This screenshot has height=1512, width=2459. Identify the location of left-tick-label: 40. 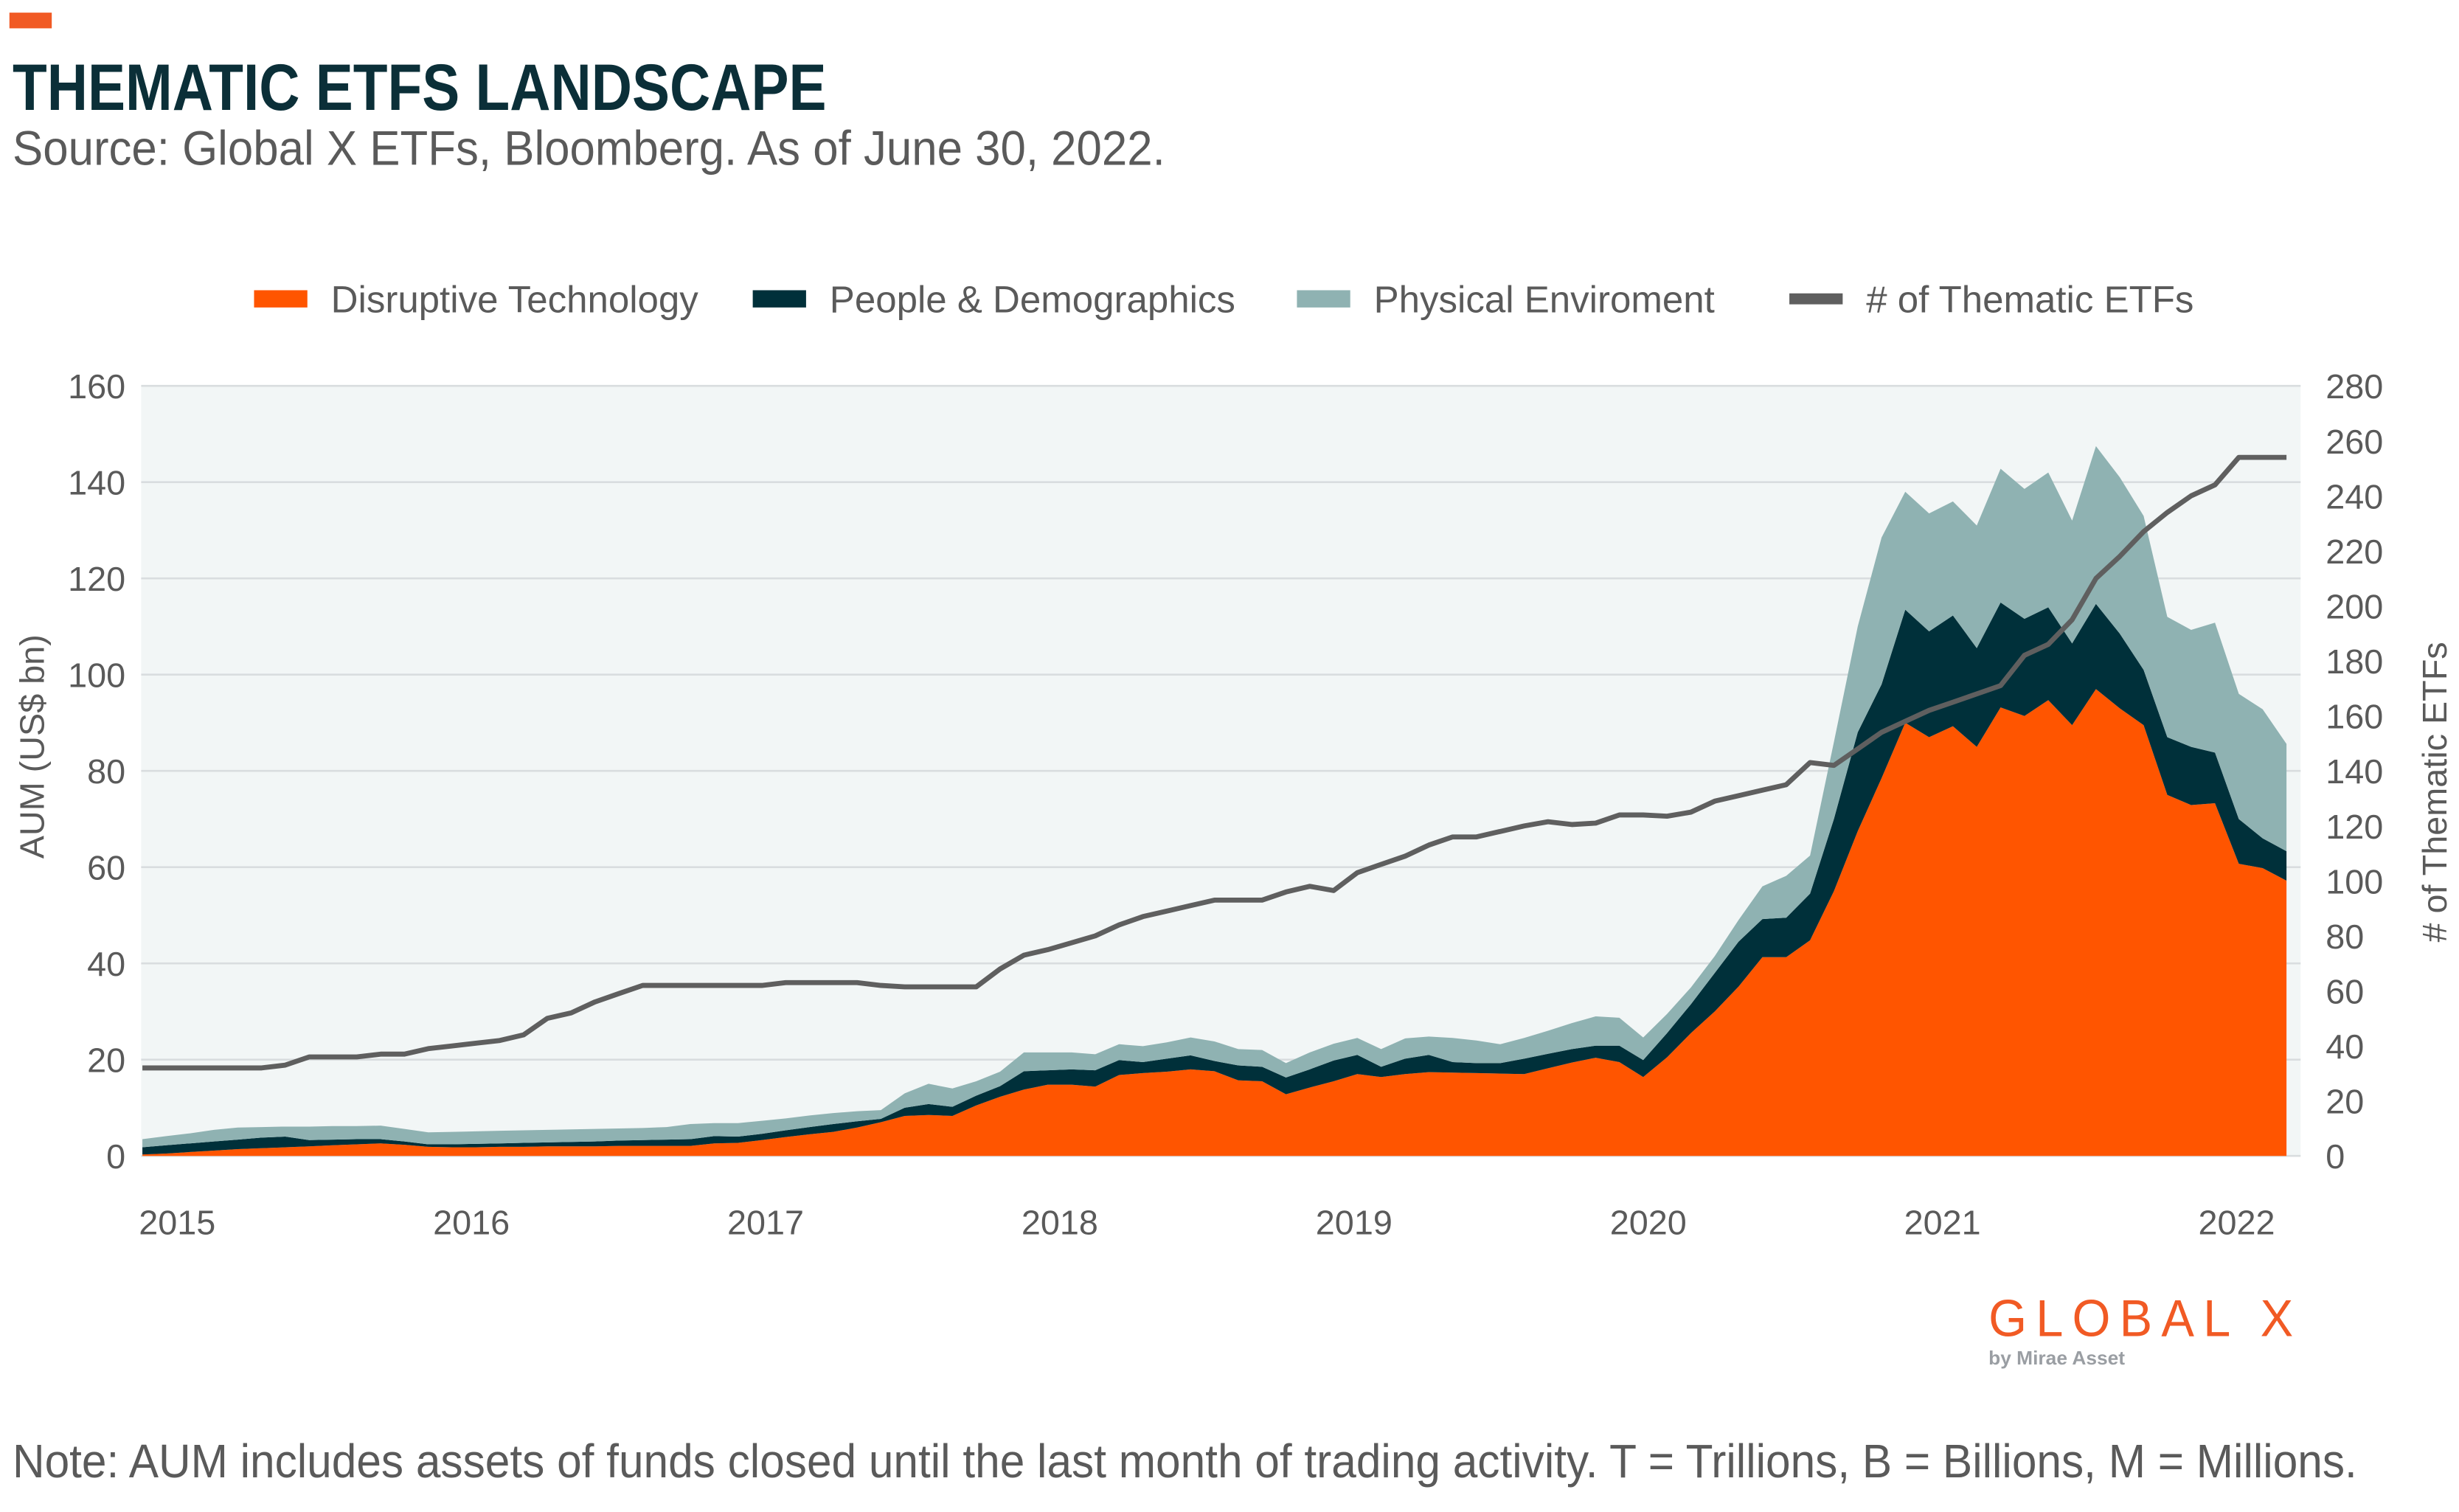
(106, 964).